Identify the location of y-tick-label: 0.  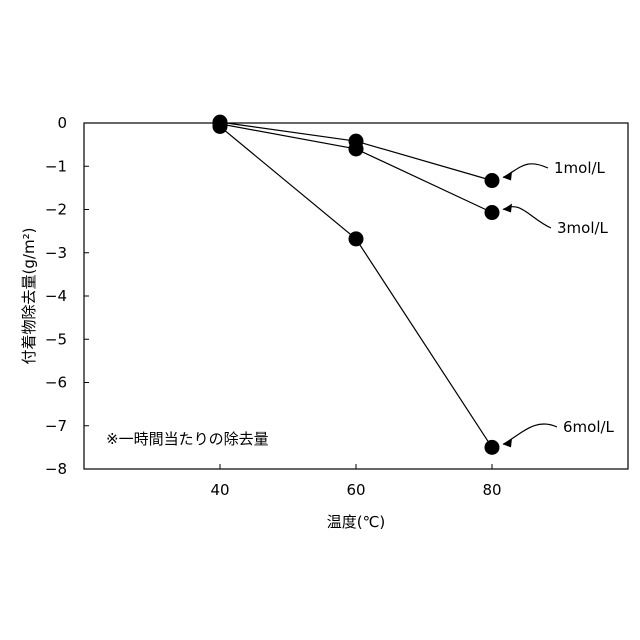
(62, 123).